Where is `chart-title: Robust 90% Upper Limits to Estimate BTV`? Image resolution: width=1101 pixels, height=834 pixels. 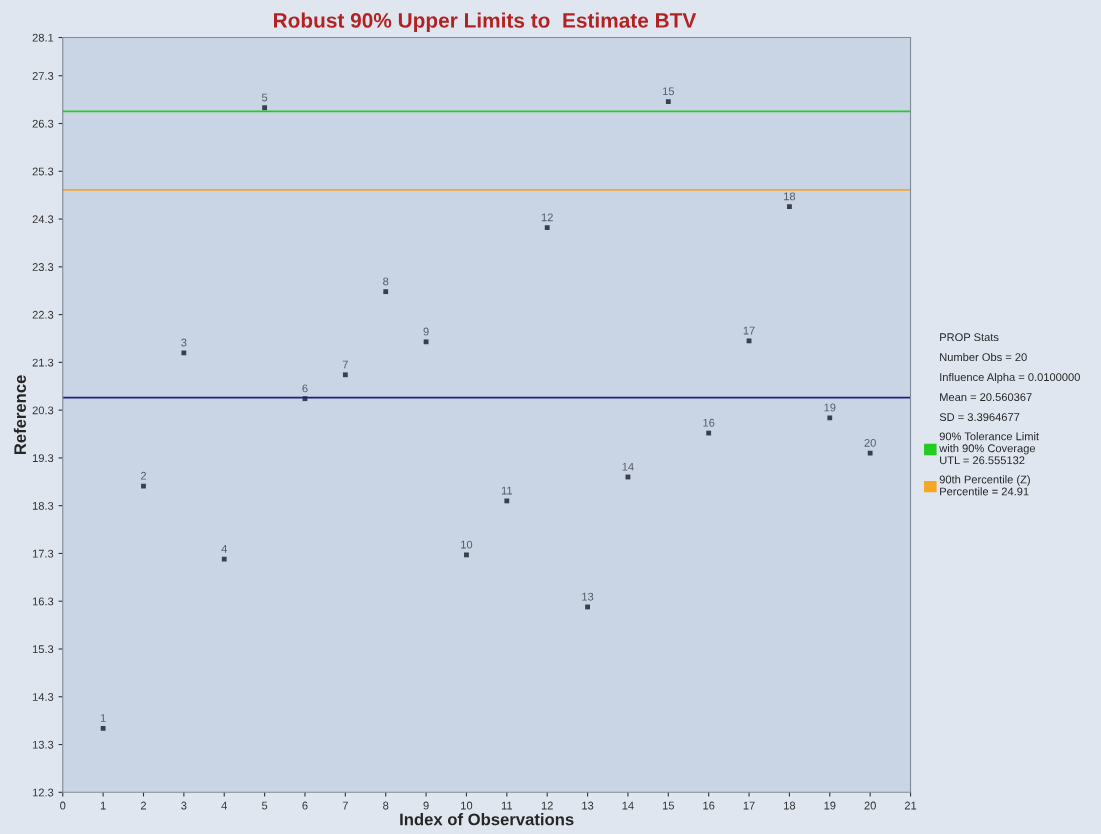 chart-title: Robust 90% Upper Limits to Estimate BTV is located at coordinates (485, 22).